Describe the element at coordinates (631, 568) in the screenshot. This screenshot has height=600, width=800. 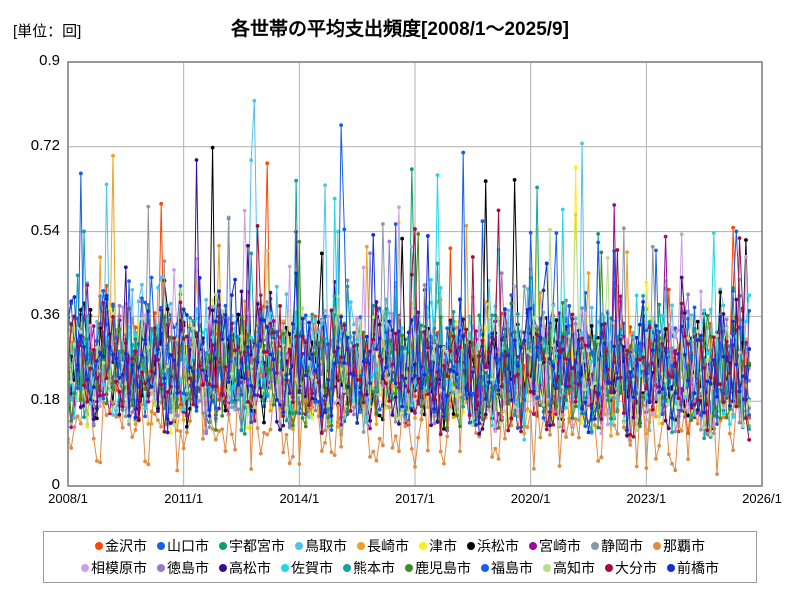
I see `legend-item-大分市: 大分市` at that location.